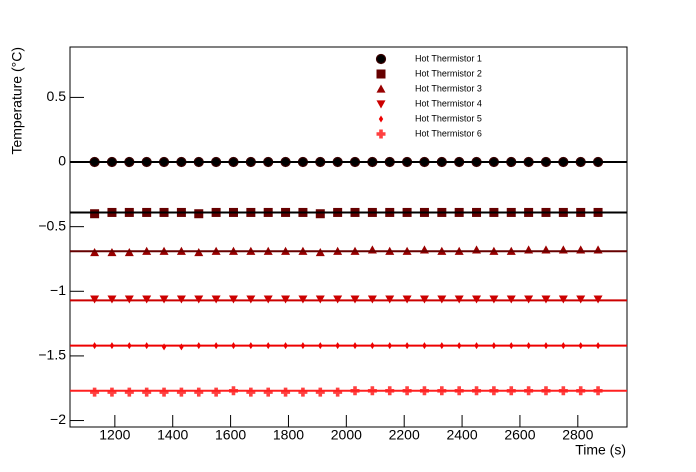 The width and height of the screenshot is (696, 472). What do you see at coordinates (448, 133) in the screenshot?
I see `legend-label: Hot Thermistor 6` at bounding box center [448, 133].